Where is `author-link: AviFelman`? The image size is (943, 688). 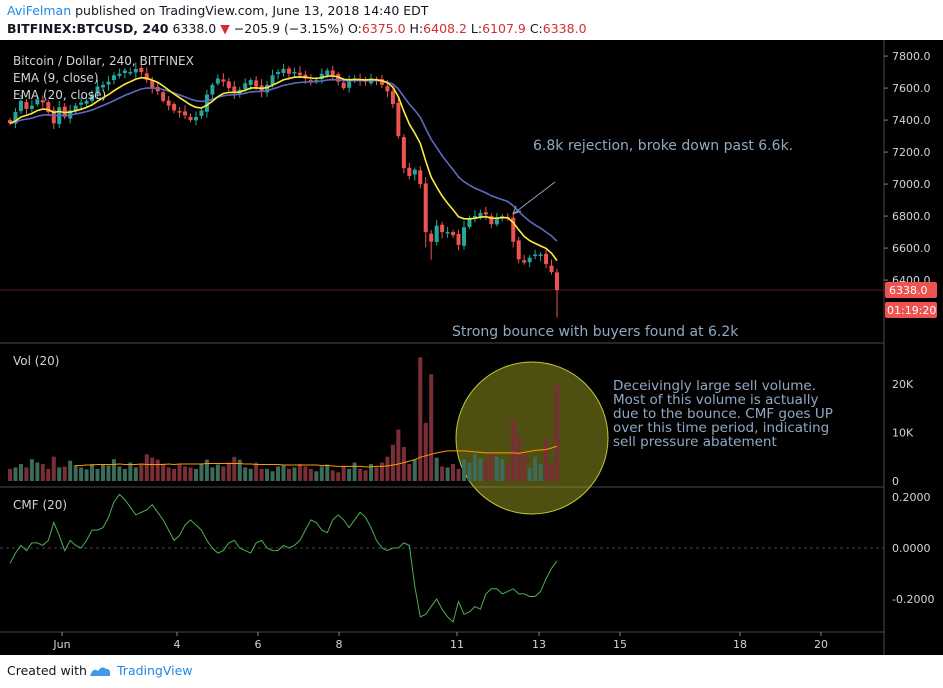 author-link: AviFelman is located at coordinates (39, 10).